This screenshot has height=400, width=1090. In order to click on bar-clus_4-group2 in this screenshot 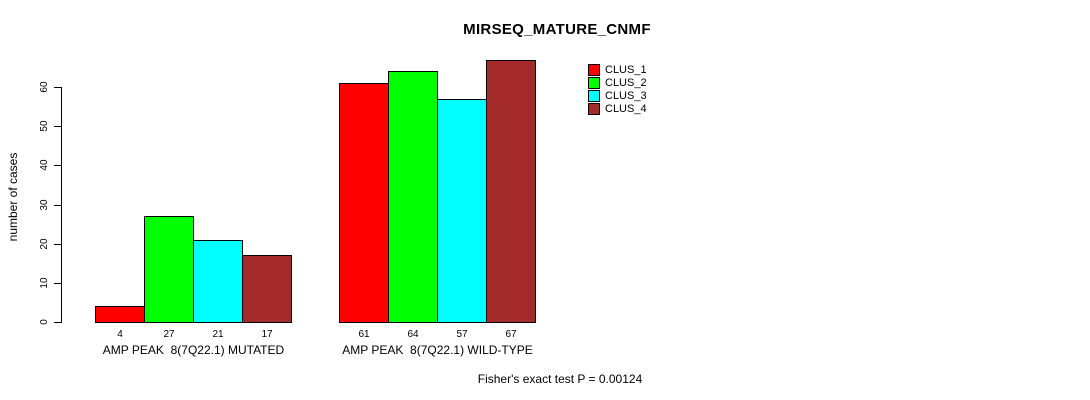, I will do `click(511, 191)`.